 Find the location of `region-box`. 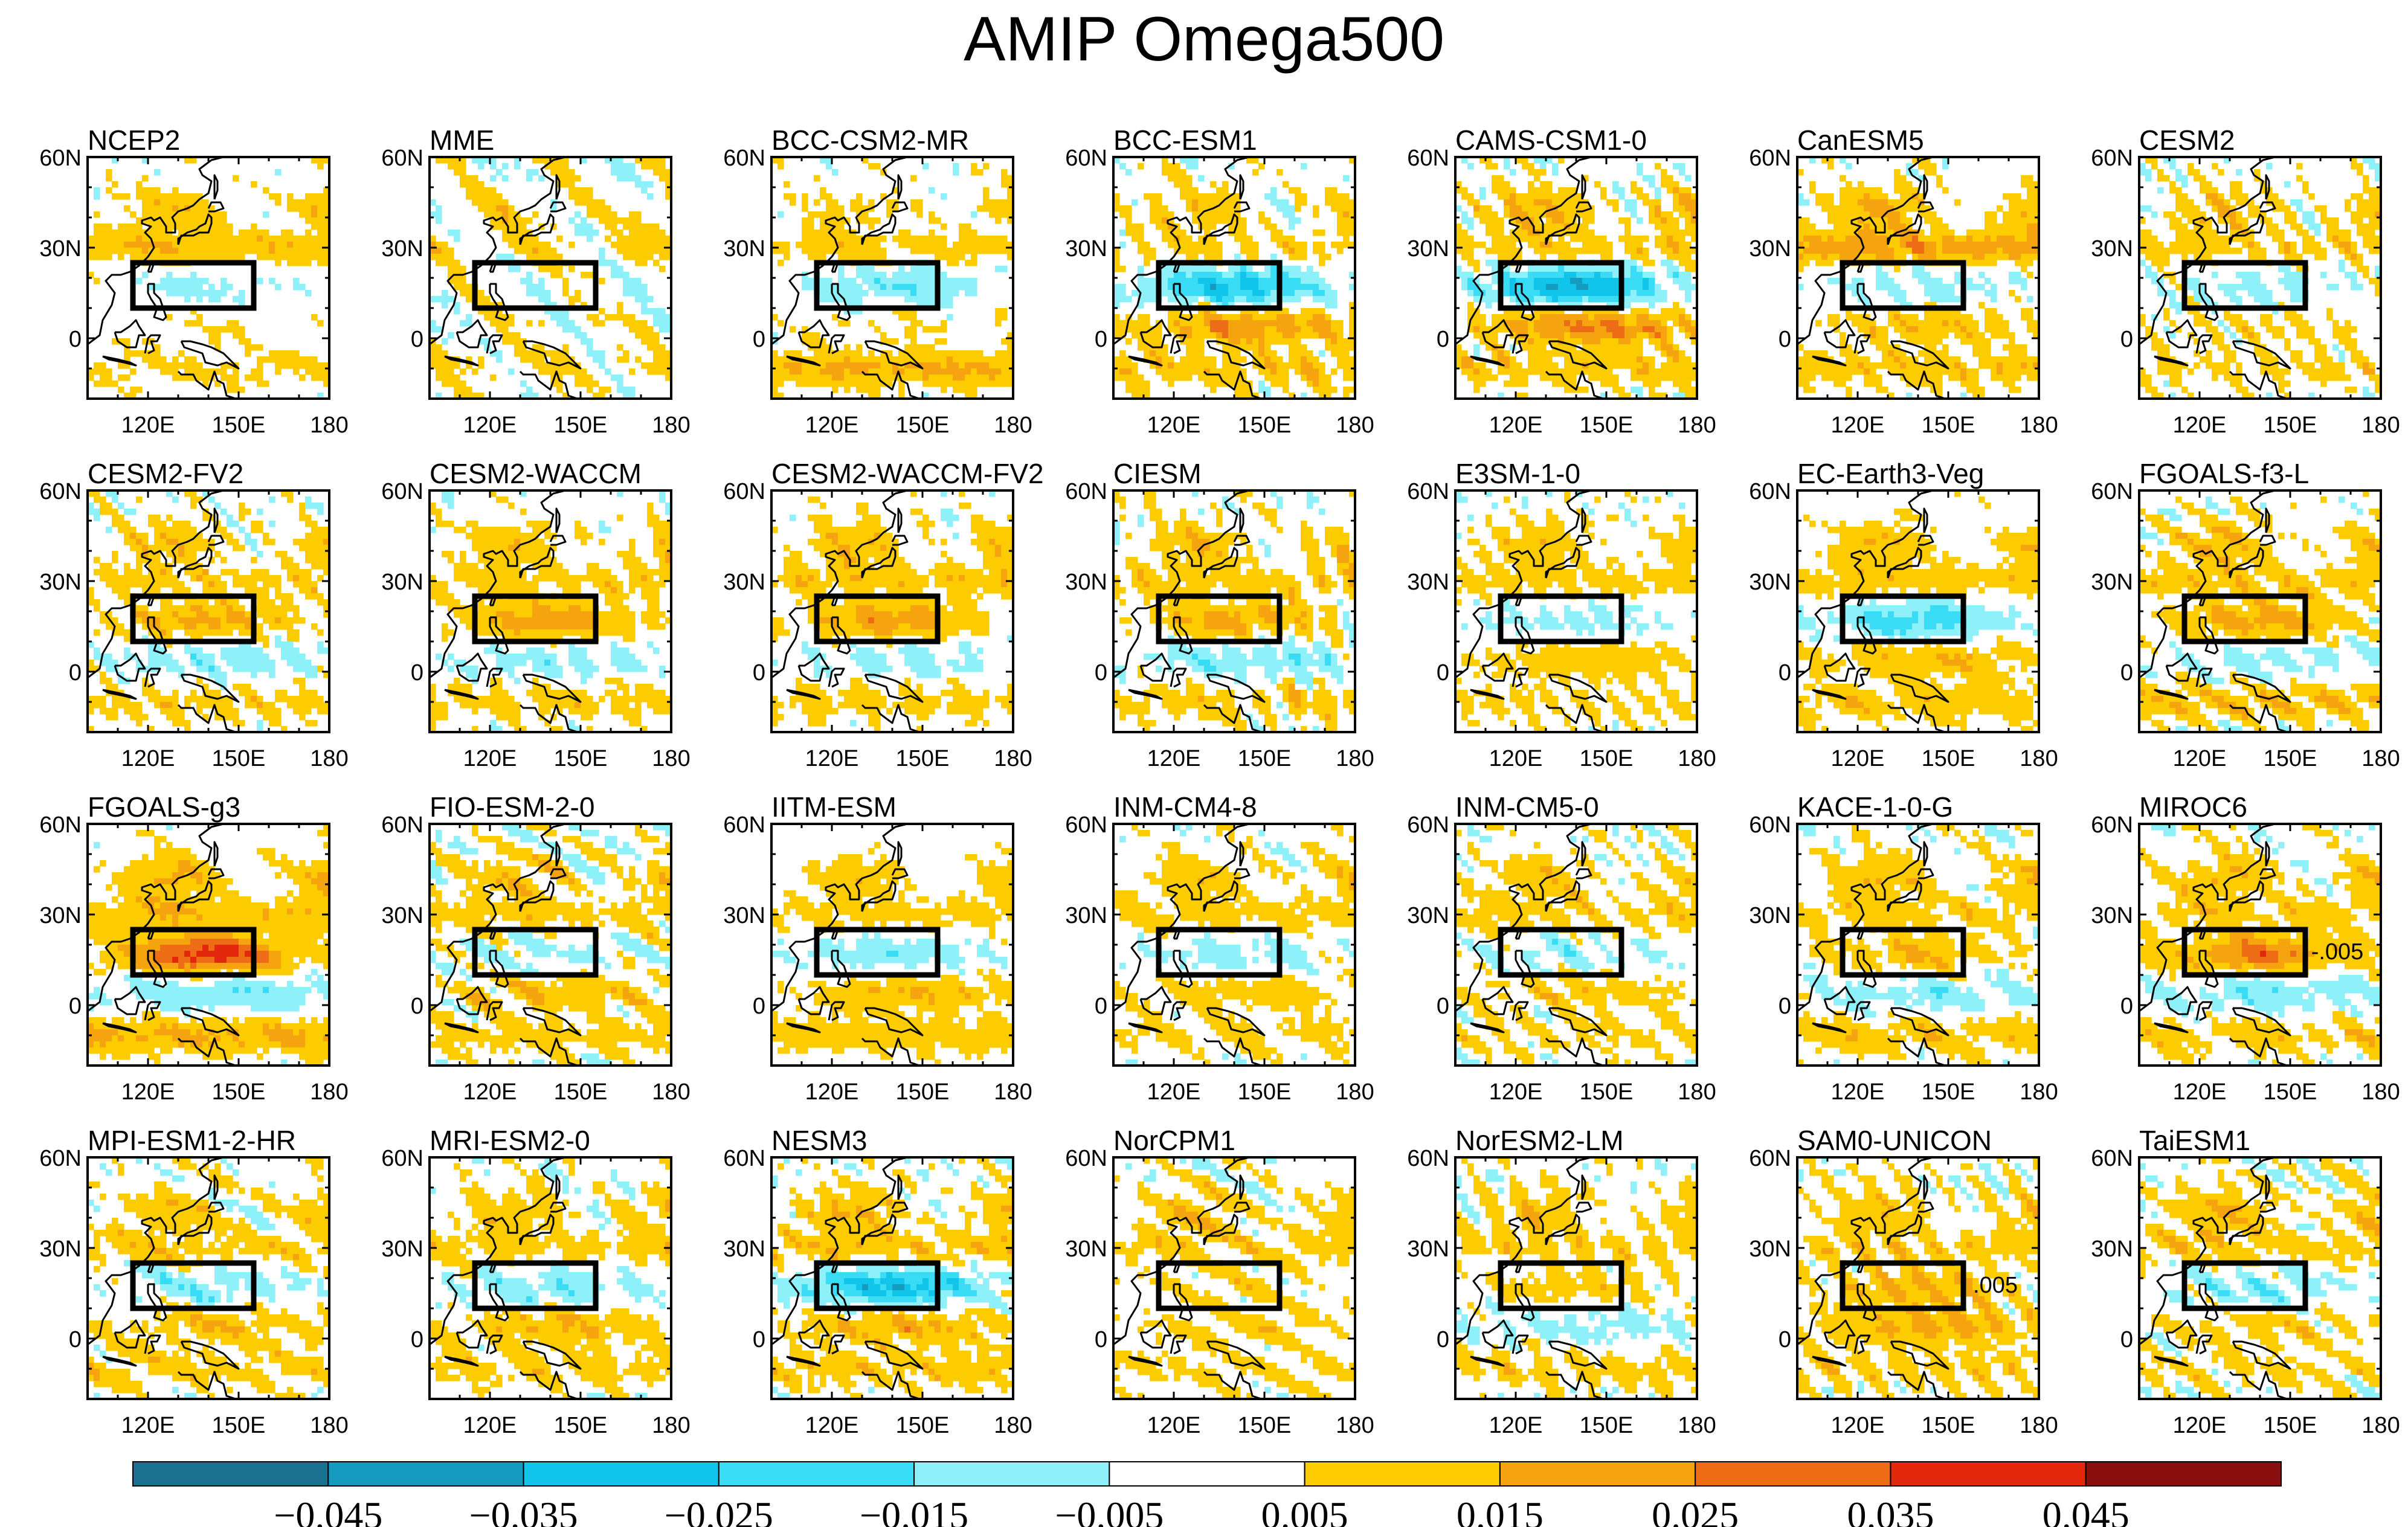

region-box is located at coordinates (194, 285).